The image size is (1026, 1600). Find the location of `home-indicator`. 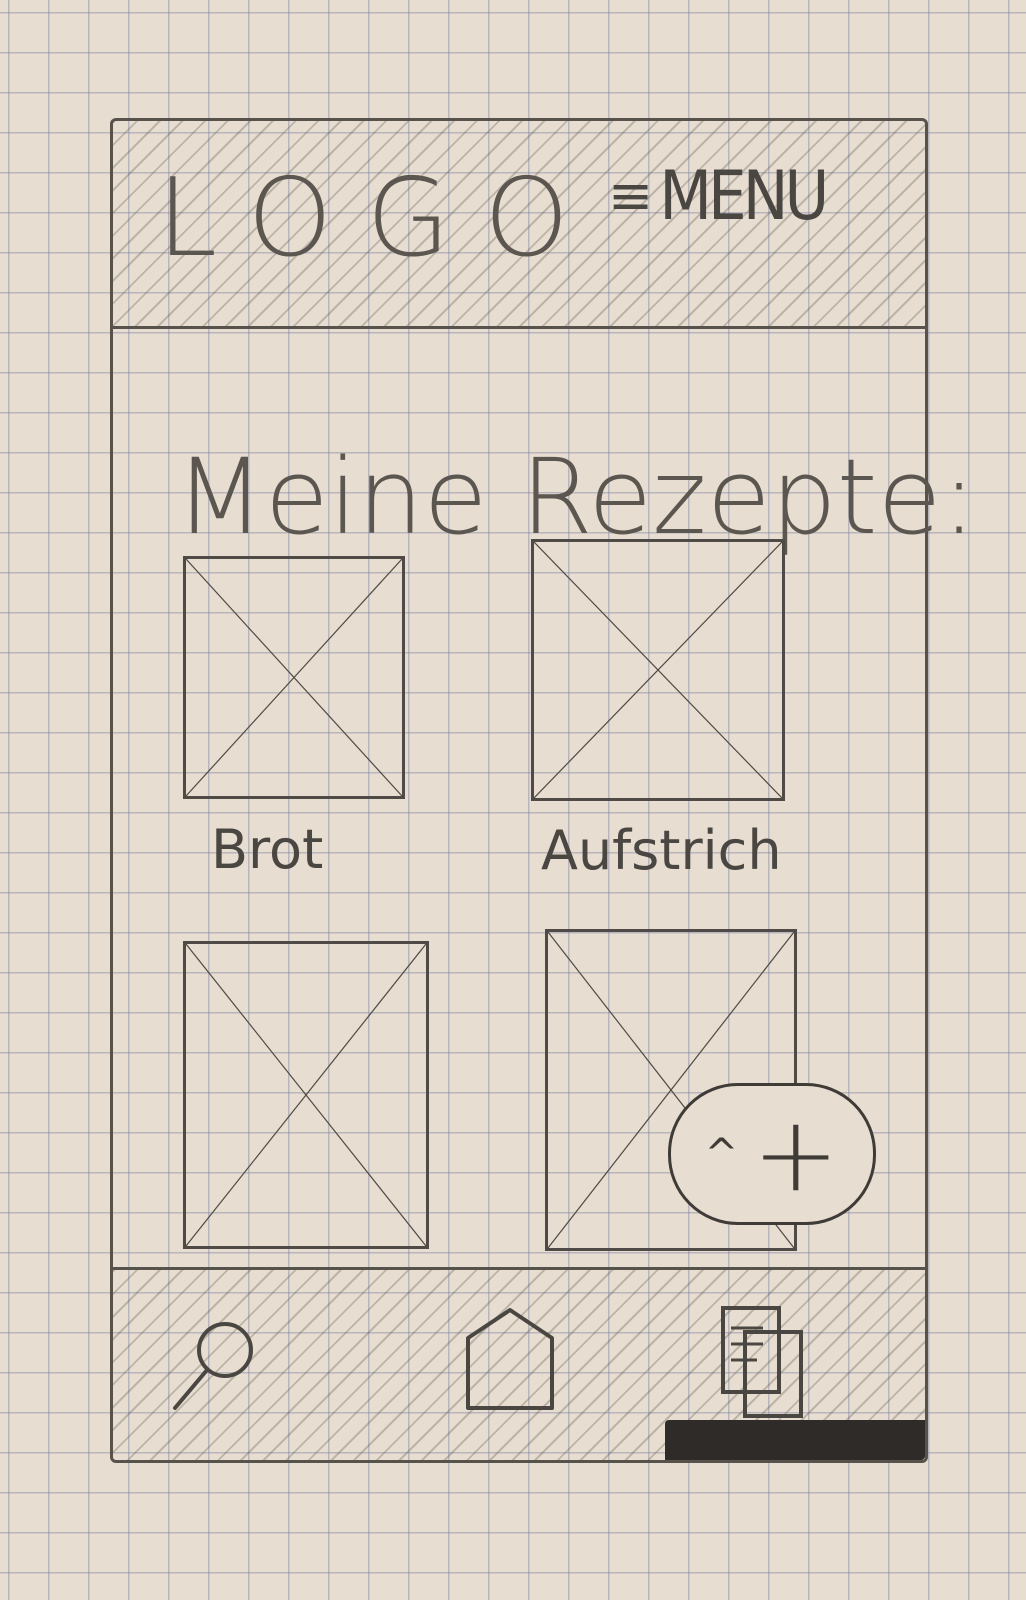

home-indicator is located at coordinates (795, 1440).